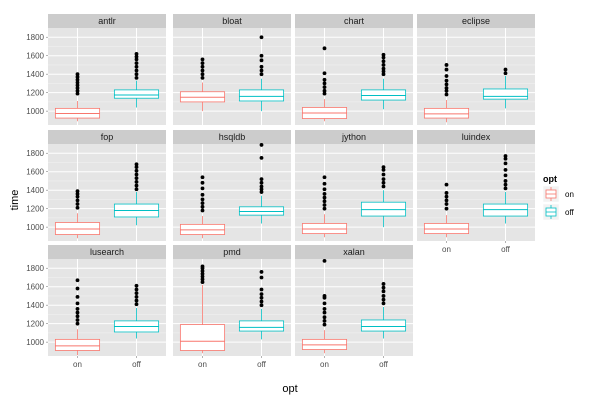 Image resolution: width=600 pixels, height=400 pixels. What do you see at coordinates (35, 111) in the screenshot?
I see `y-tick-label: 1000` at bounding box center [35, 111].